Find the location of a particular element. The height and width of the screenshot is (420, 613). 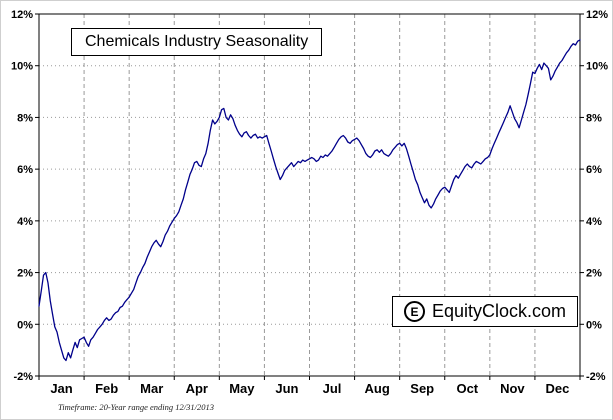

x-axis-label: Apr is located at coordinates (197, 388).